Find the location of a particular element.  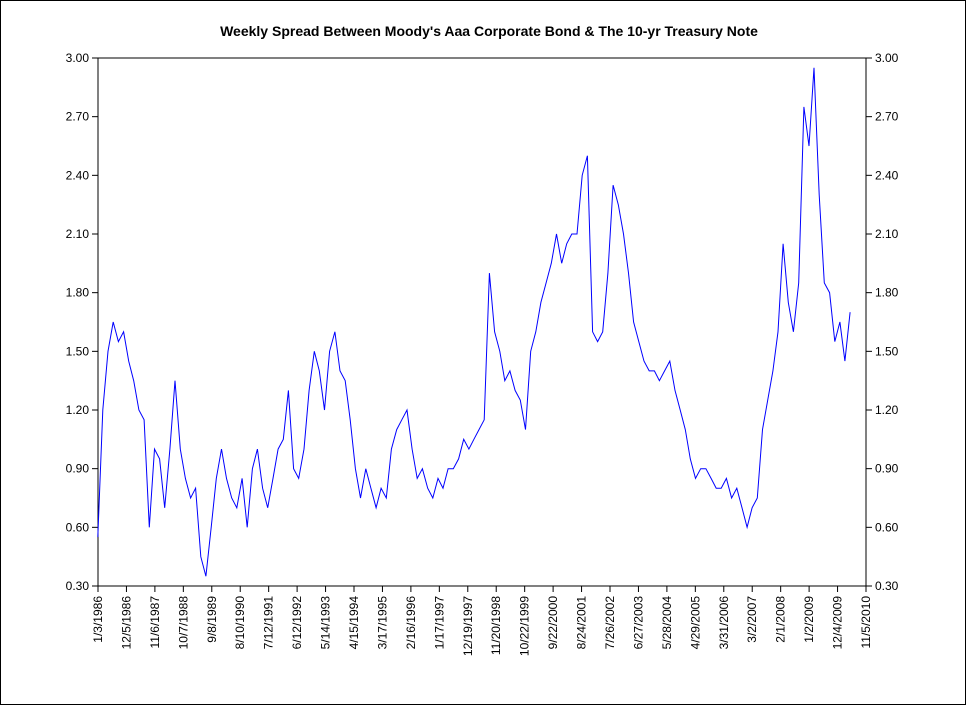

x-tick-label: 3/17/1995 is located at coordinates (382, 623).